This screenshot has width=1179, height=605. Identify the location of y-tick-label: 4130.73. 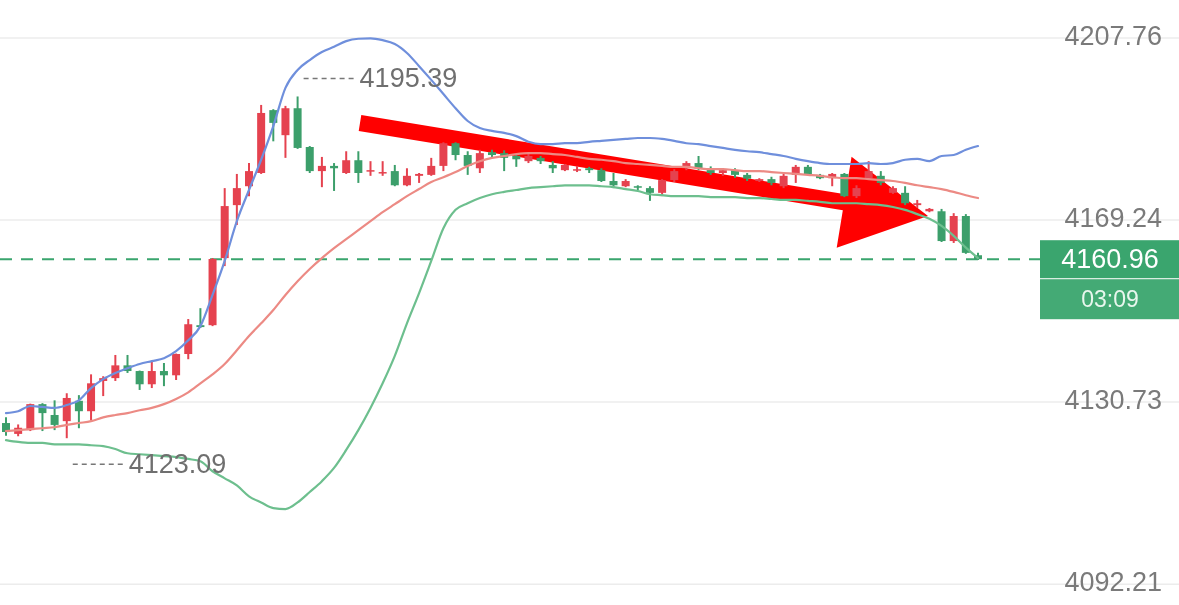
(1113, 400).